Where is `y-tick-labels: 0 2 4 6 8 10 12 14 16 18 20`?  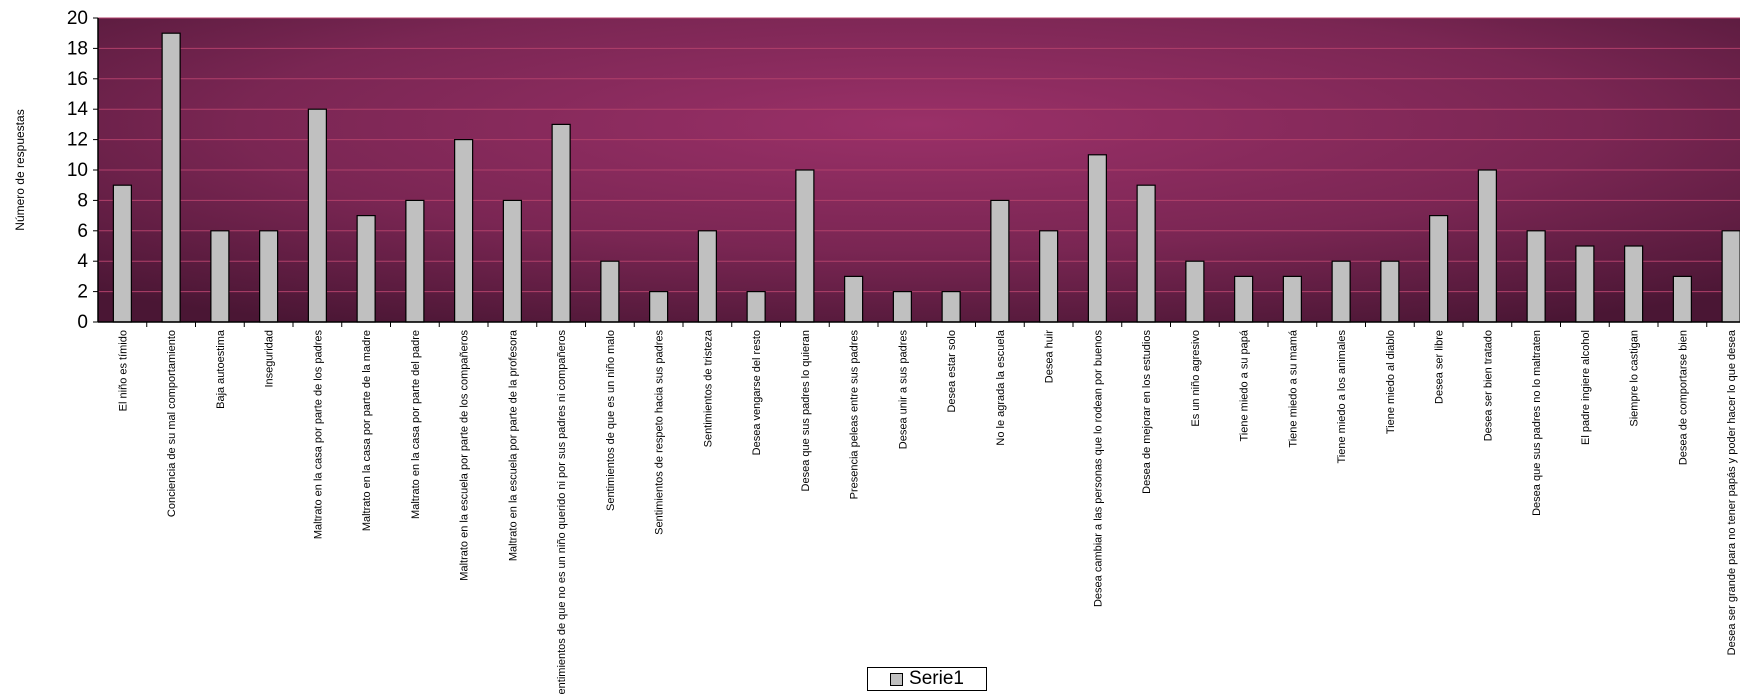 y-tick-labels: 0 2 4 6 8 10 12 14 16 18 20 is located at coordinates (78, 170).